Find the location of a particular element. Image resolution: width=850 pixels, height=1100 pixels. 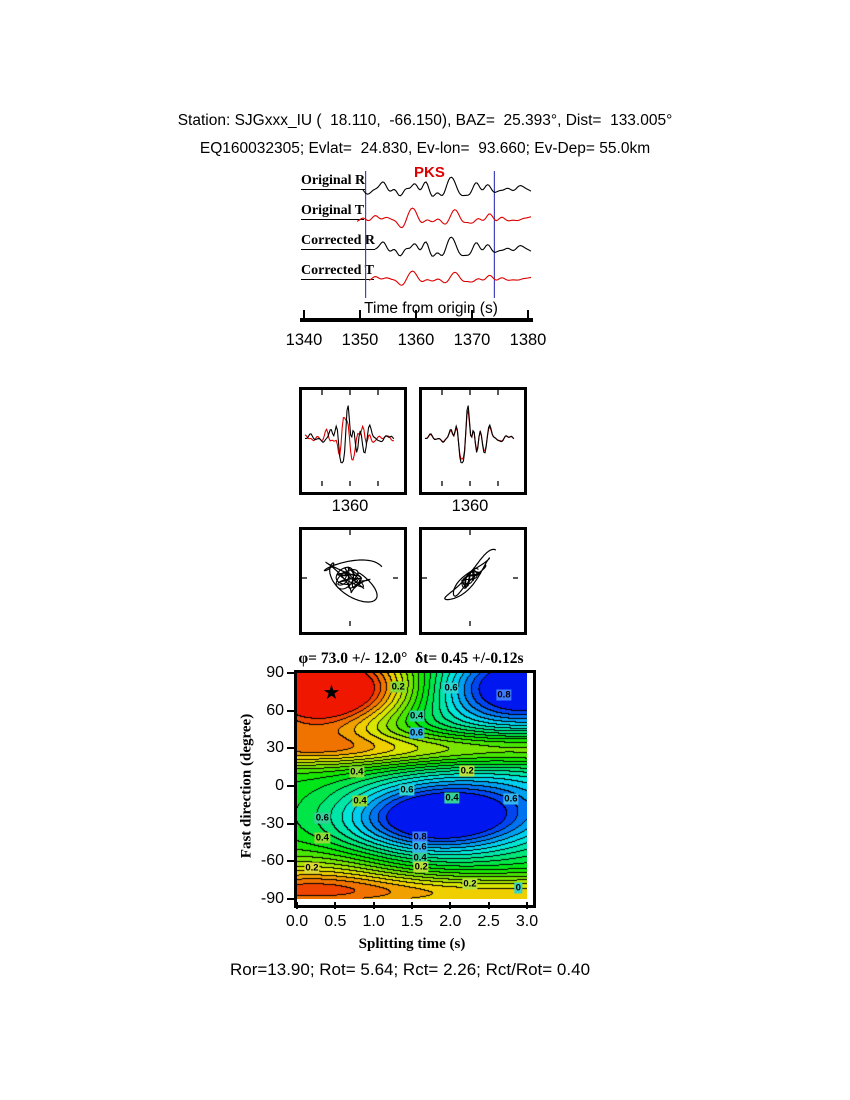

time-axis-line is located at coordinates (416, 320).